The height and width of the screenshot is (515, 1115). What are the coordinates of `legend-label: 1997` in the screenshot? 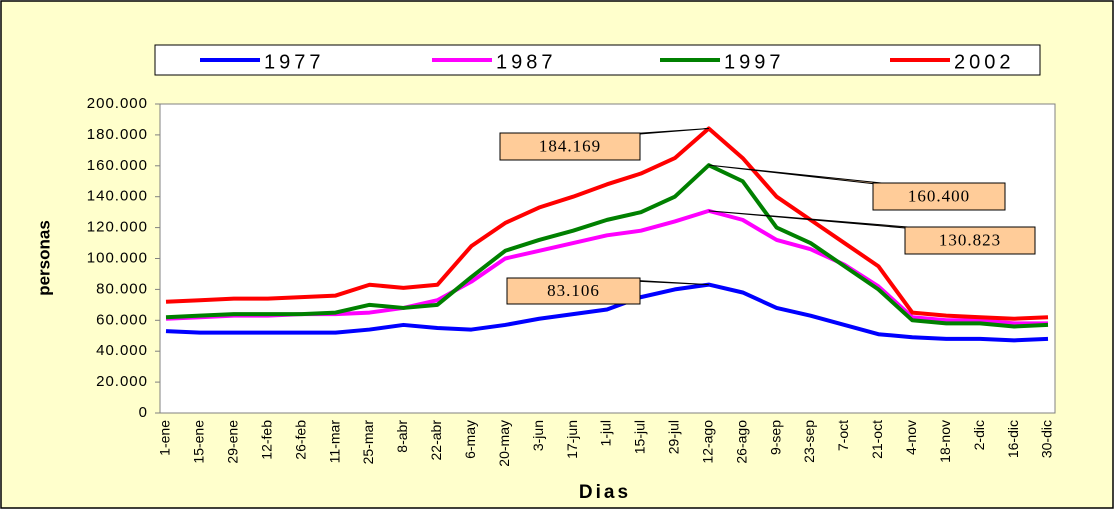 It's located at (754, 62).